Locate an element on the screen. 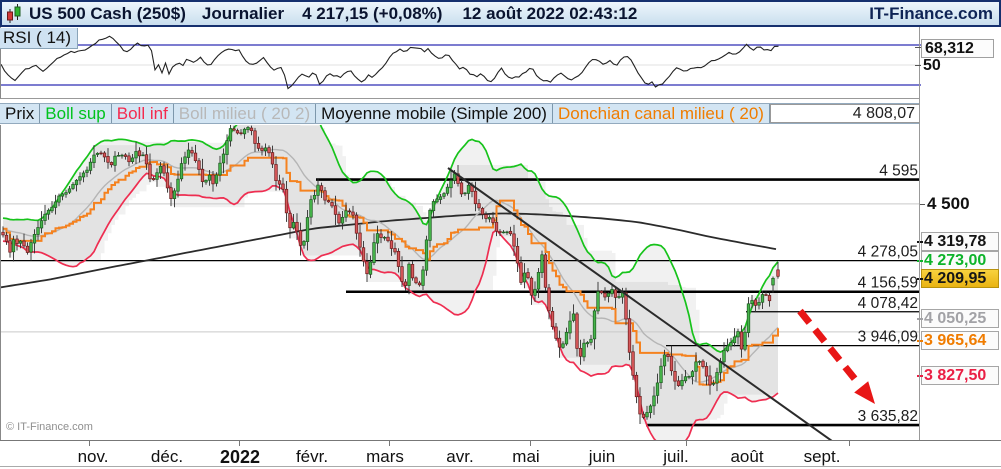  rsi-pane is located at coordinates (460, 63).